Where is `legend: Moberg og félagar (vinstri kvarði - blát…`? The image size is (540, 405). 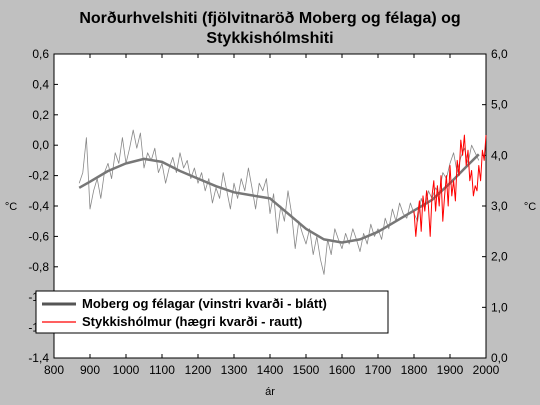
legend: Moberg og félagar (vinstri kvarði - blát… is located at coordinates (212, 312).